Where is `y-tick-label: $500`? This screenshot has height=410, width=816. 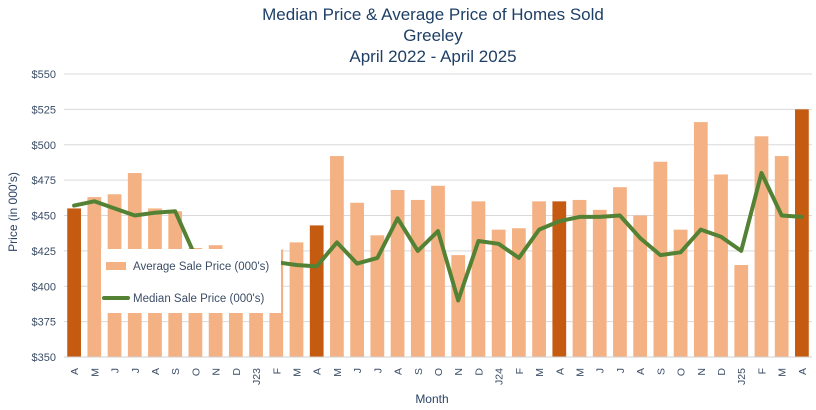
y-tick-label: $500 is located at coordinates (44, 146).